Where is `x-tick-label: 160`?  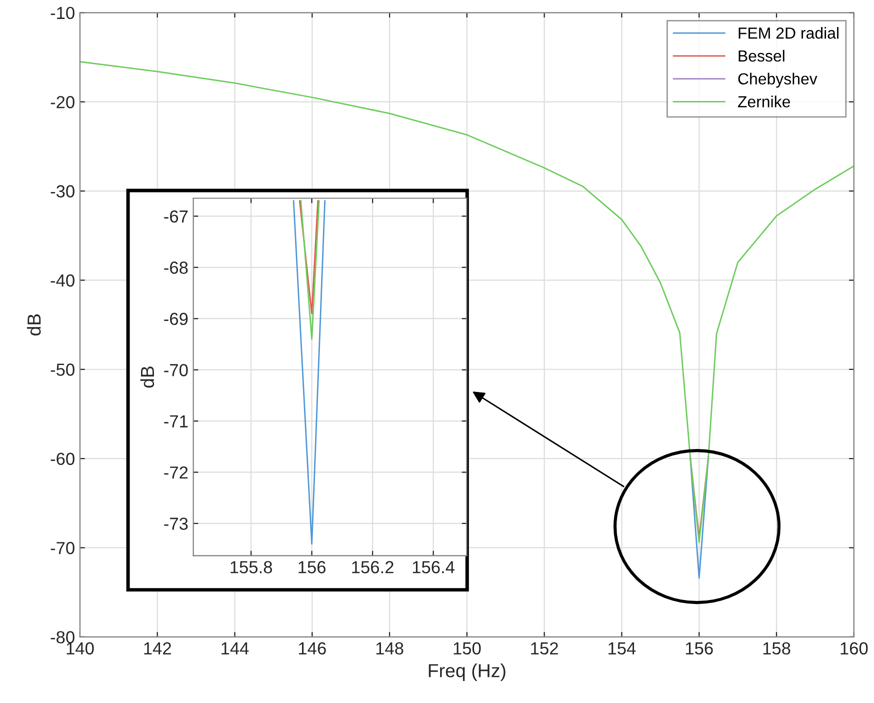 x-tick-label: 160 is located at coordinates (854, 648).